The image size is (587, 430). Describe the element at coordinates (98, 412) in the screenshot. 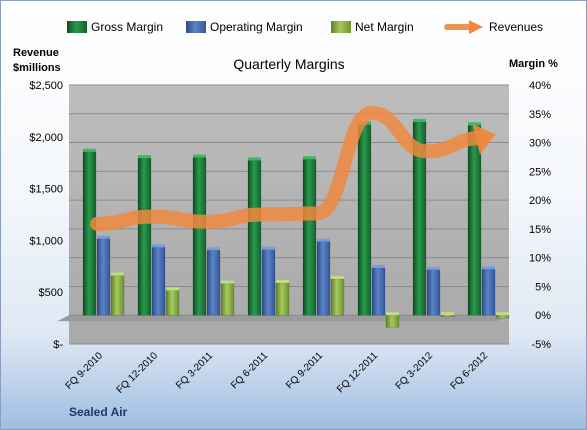

I see `company-label: Sealed Air` at that location.